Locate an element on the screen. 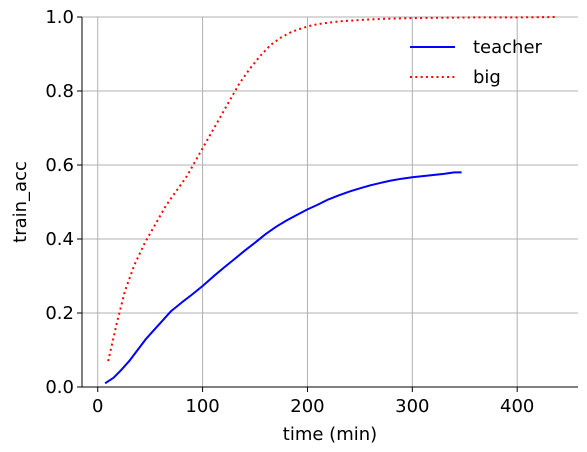 The image size is (587, 452). legend-label-teacher: teacher is located at coordinates (508, 47).